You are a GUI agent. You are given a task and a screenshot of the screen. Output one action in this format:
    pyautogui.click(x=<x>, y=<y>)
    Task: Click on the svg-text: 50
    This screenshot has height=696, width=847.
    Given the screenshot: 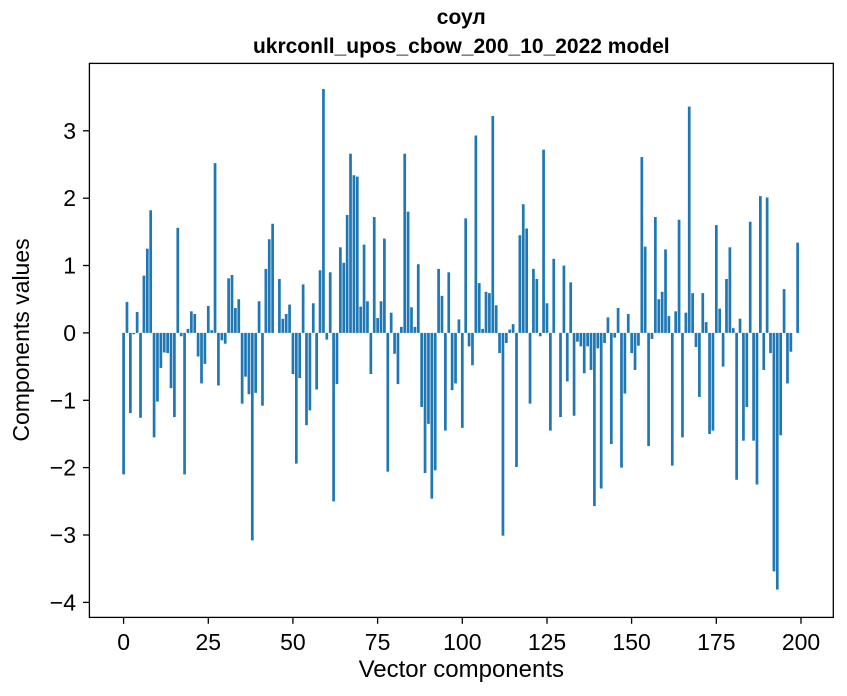 What is the action you would take?
    pyautogui.click(x=293, y=642)
    